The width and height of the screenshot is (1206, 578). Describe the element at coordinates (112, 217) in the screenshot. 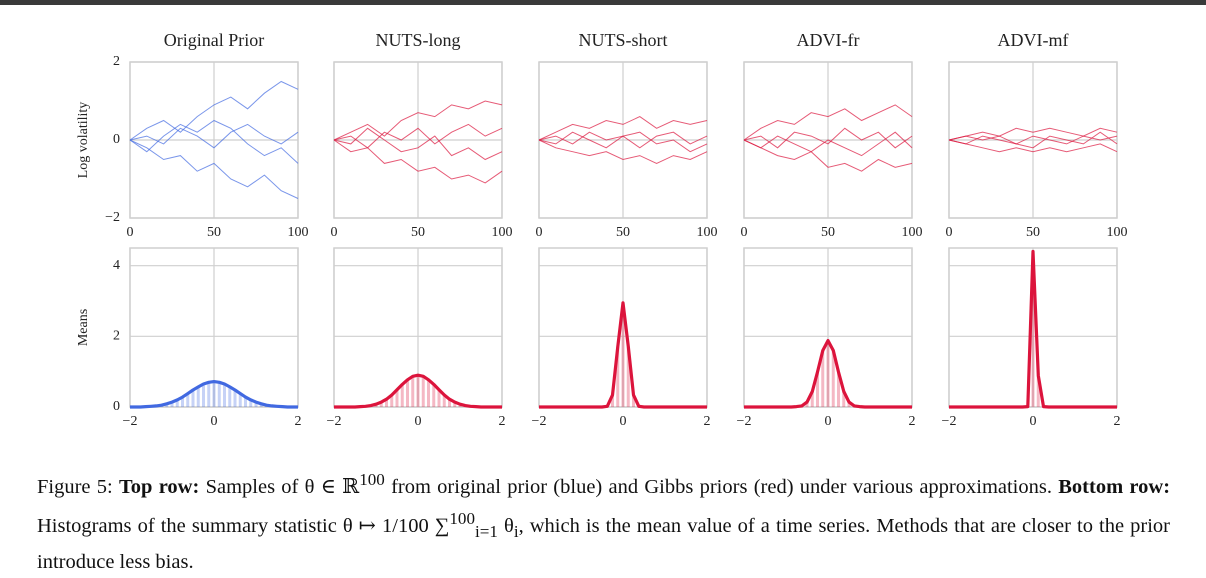

I see `y-tick-label: −2` at that location.